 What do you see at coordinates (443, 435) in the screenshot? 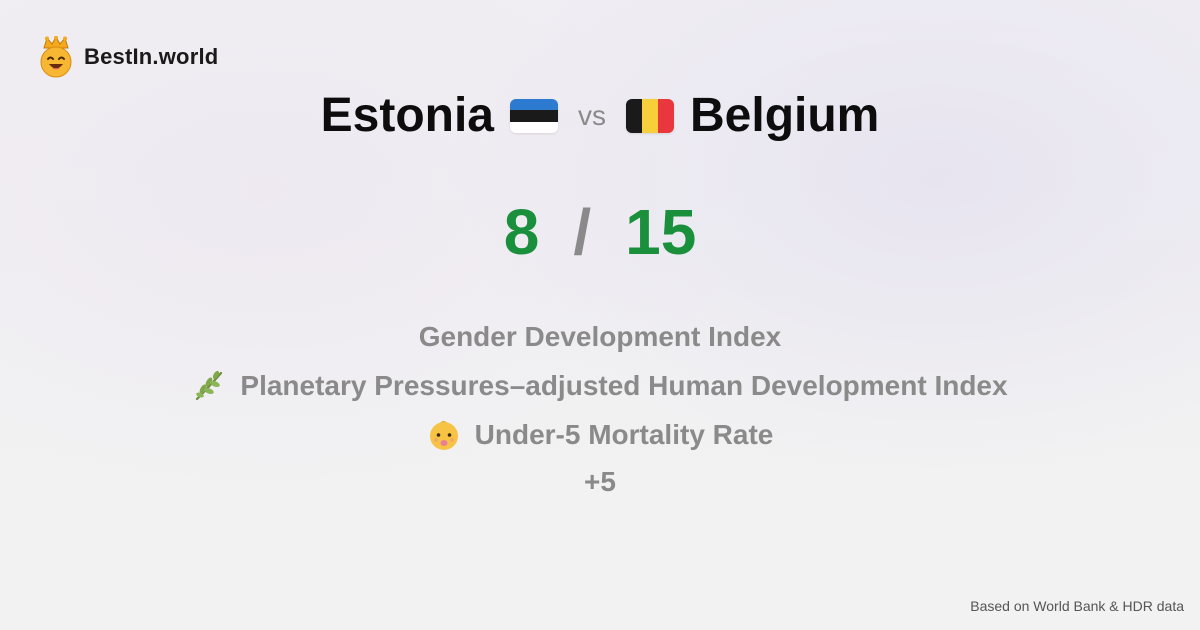
I see `baby-icon` at bounding box center [443, 435].